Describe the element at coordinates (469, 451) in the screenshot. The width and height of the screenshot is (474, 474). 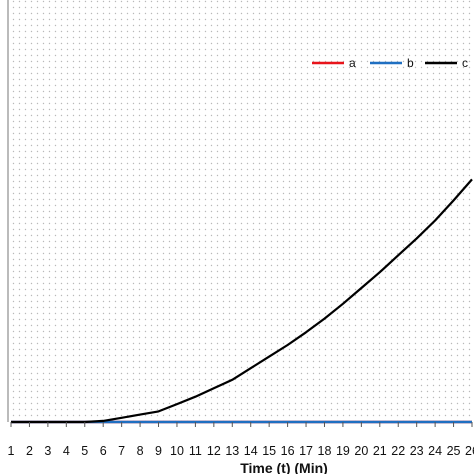
I see `x-tick-label: 26` at that location.